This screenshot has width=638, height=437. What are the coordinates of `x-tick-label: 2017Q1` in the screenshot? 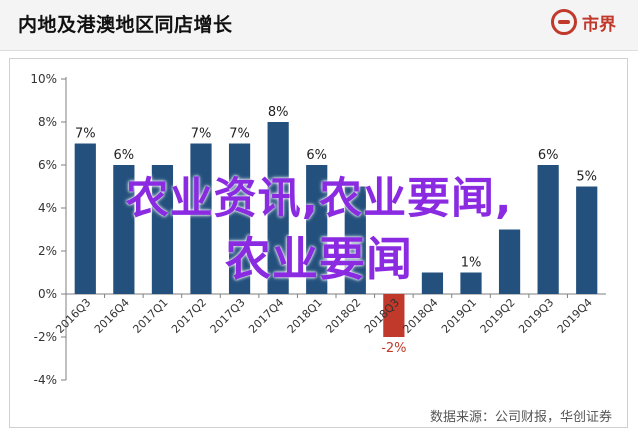 It's located at (150, 316).